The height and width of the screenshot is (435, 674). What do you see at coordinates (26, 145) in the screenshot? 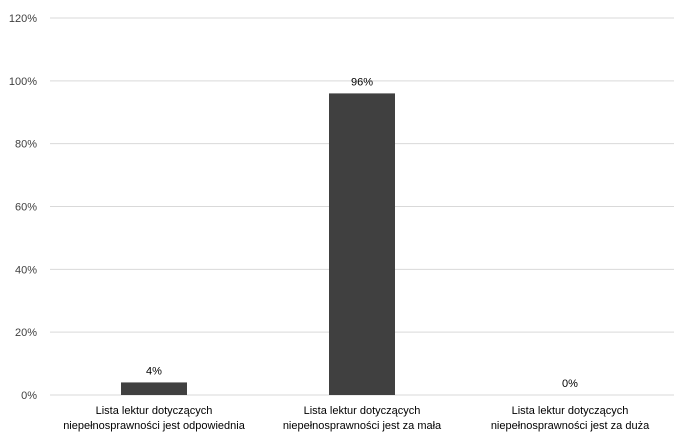
I see `y-tick-label: 80%` at bounding box center [26, 145].